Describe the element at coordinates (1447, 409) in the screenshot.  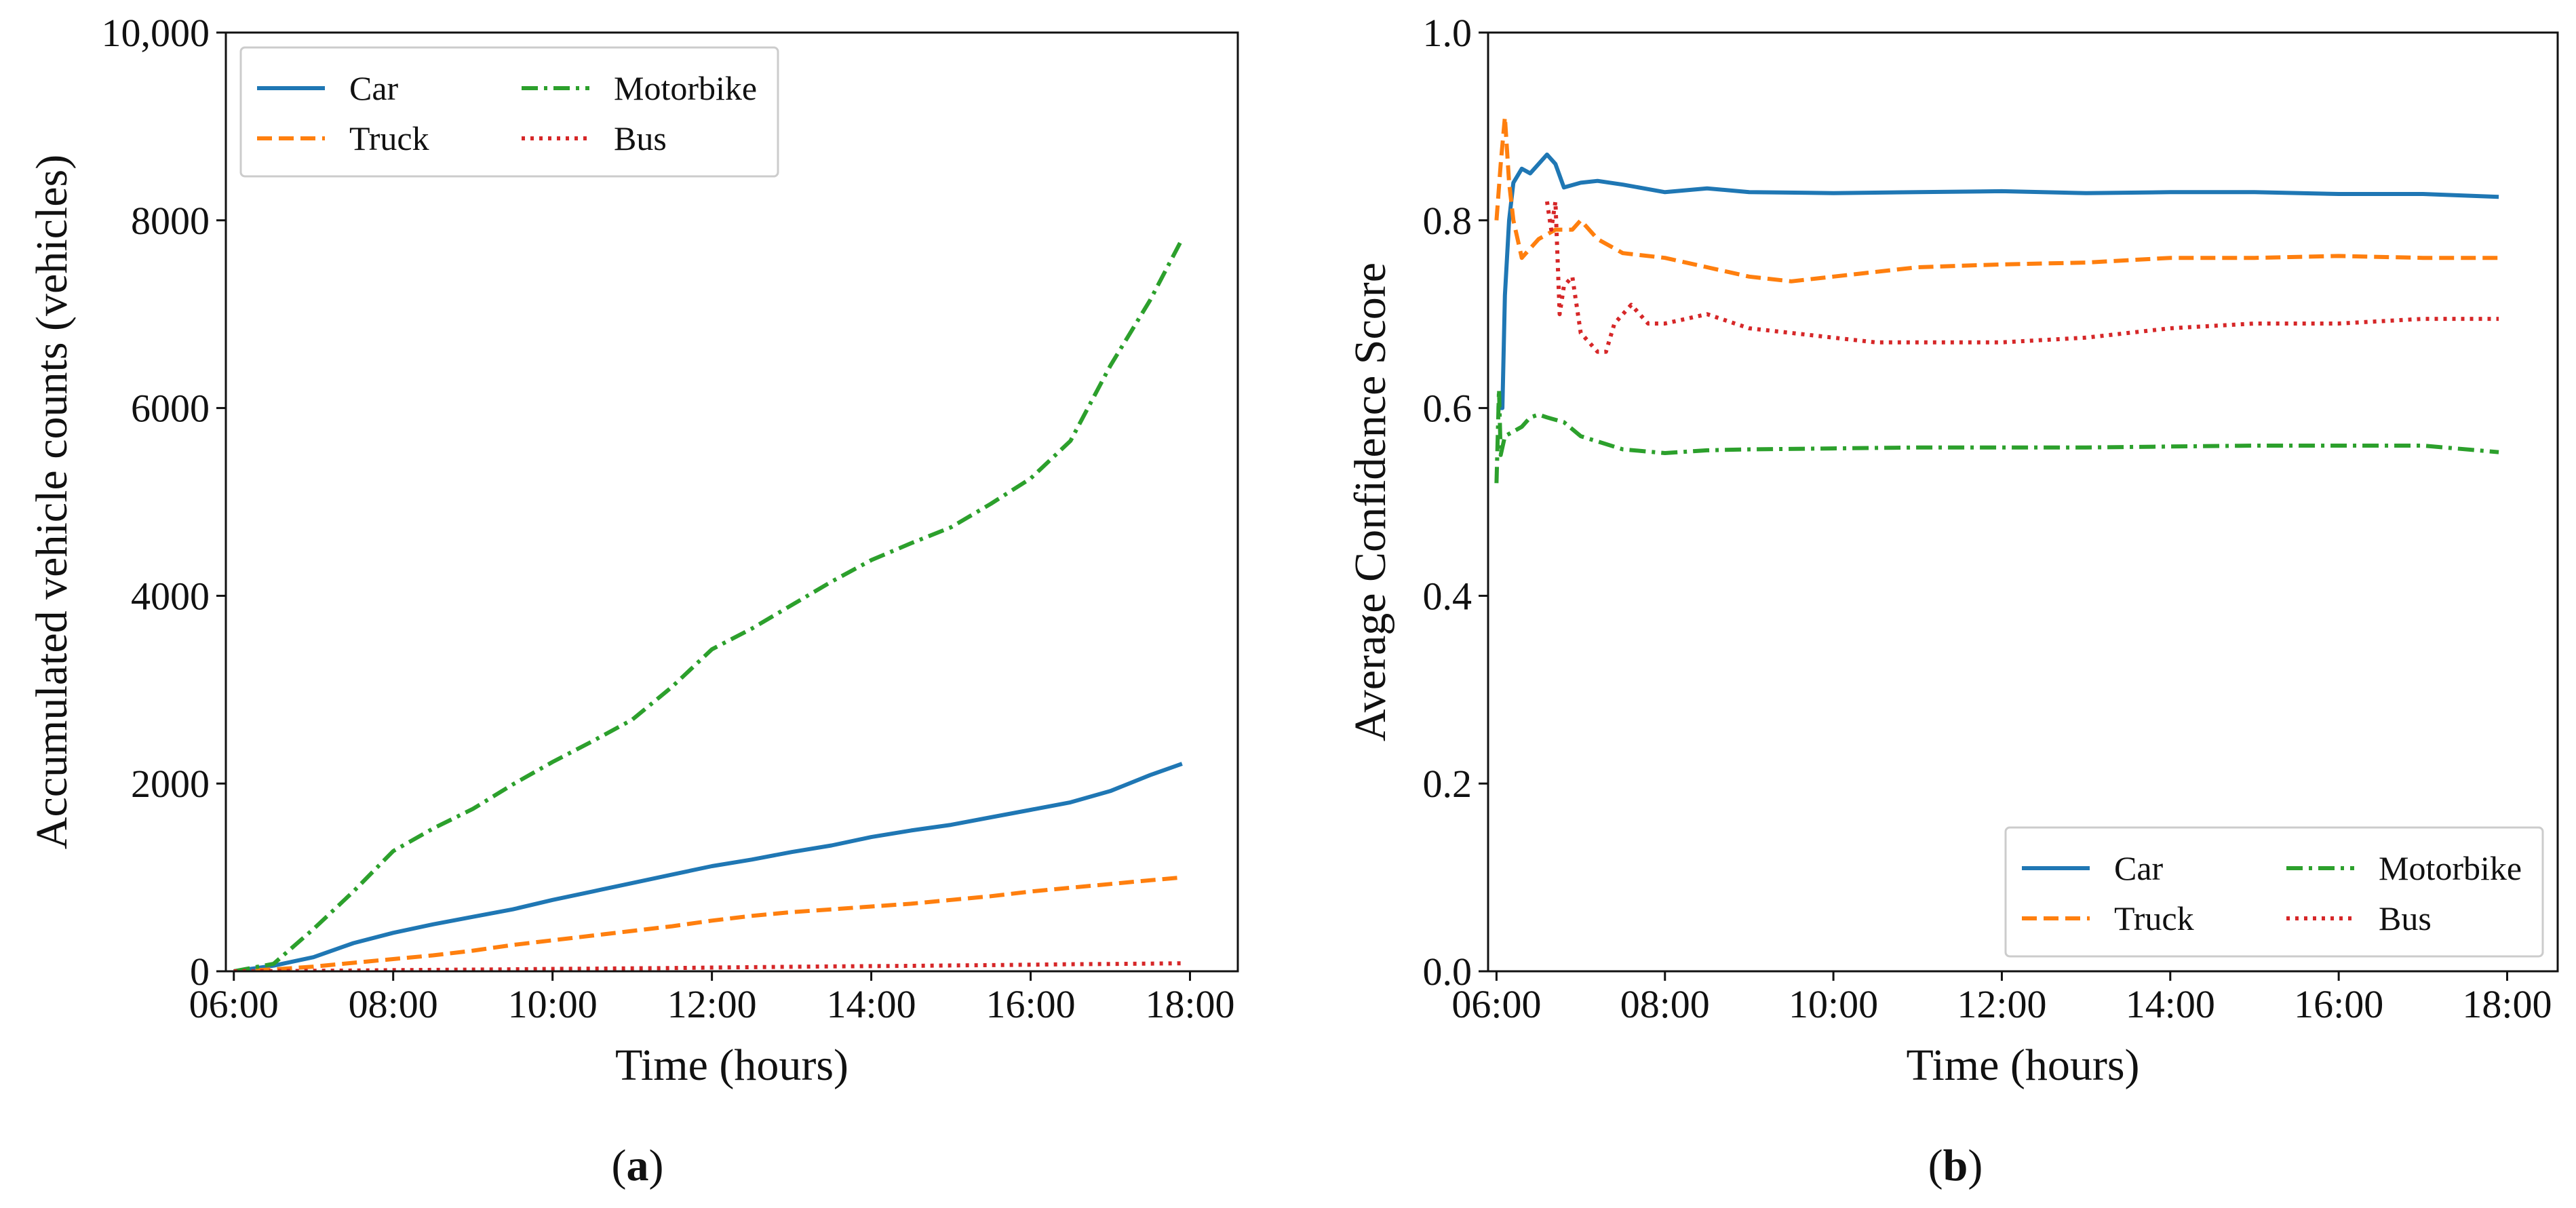
I see `y-tick-label: 0.6` at that location.